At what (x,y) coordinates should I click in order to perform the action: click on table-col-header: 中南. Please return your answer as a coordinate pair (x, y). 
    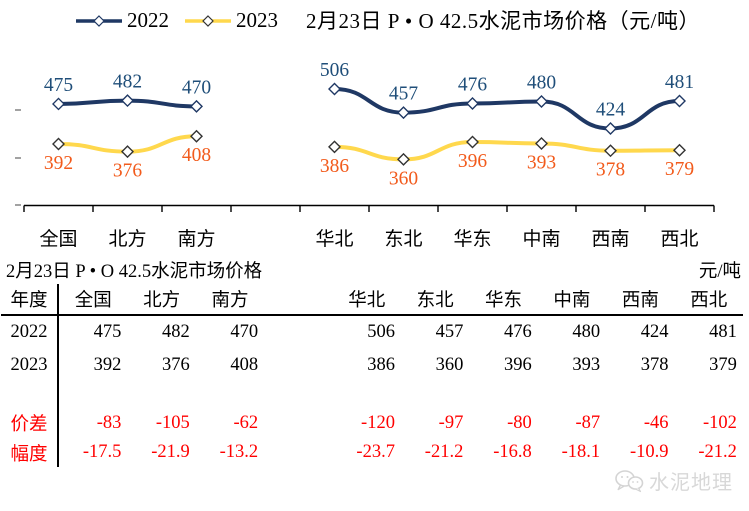
    Looking at the image, I should click on (572, 300).